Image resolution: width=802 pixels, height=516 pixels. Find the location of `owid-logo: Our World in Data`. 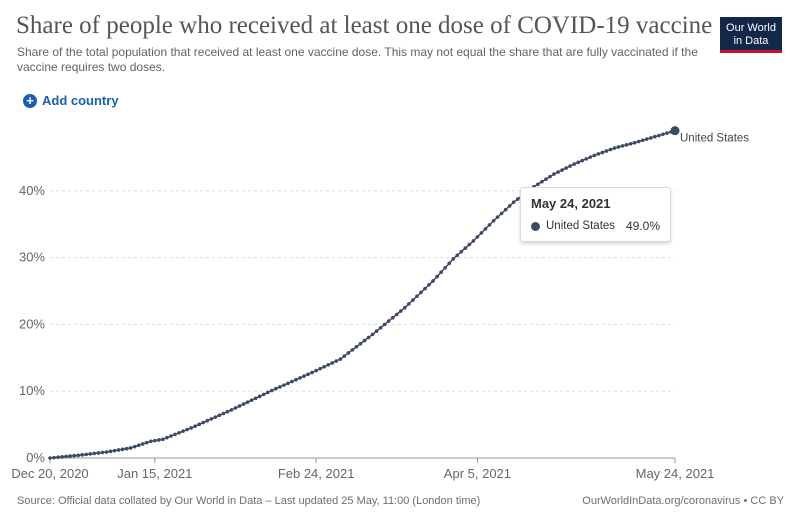

owid-logo: Our World in Data is located at coordinates (751, 35).